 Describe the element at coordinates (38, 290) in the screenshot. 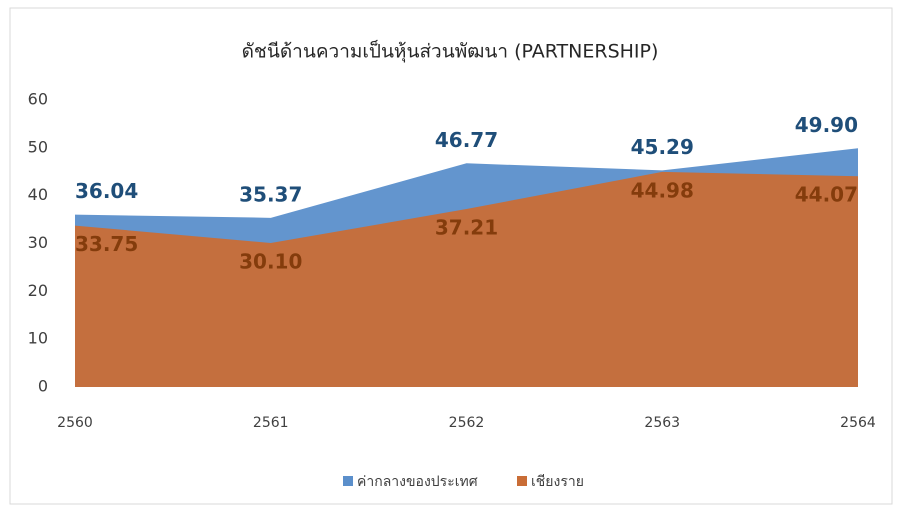

I see `y-tick-label: 20` at that location.